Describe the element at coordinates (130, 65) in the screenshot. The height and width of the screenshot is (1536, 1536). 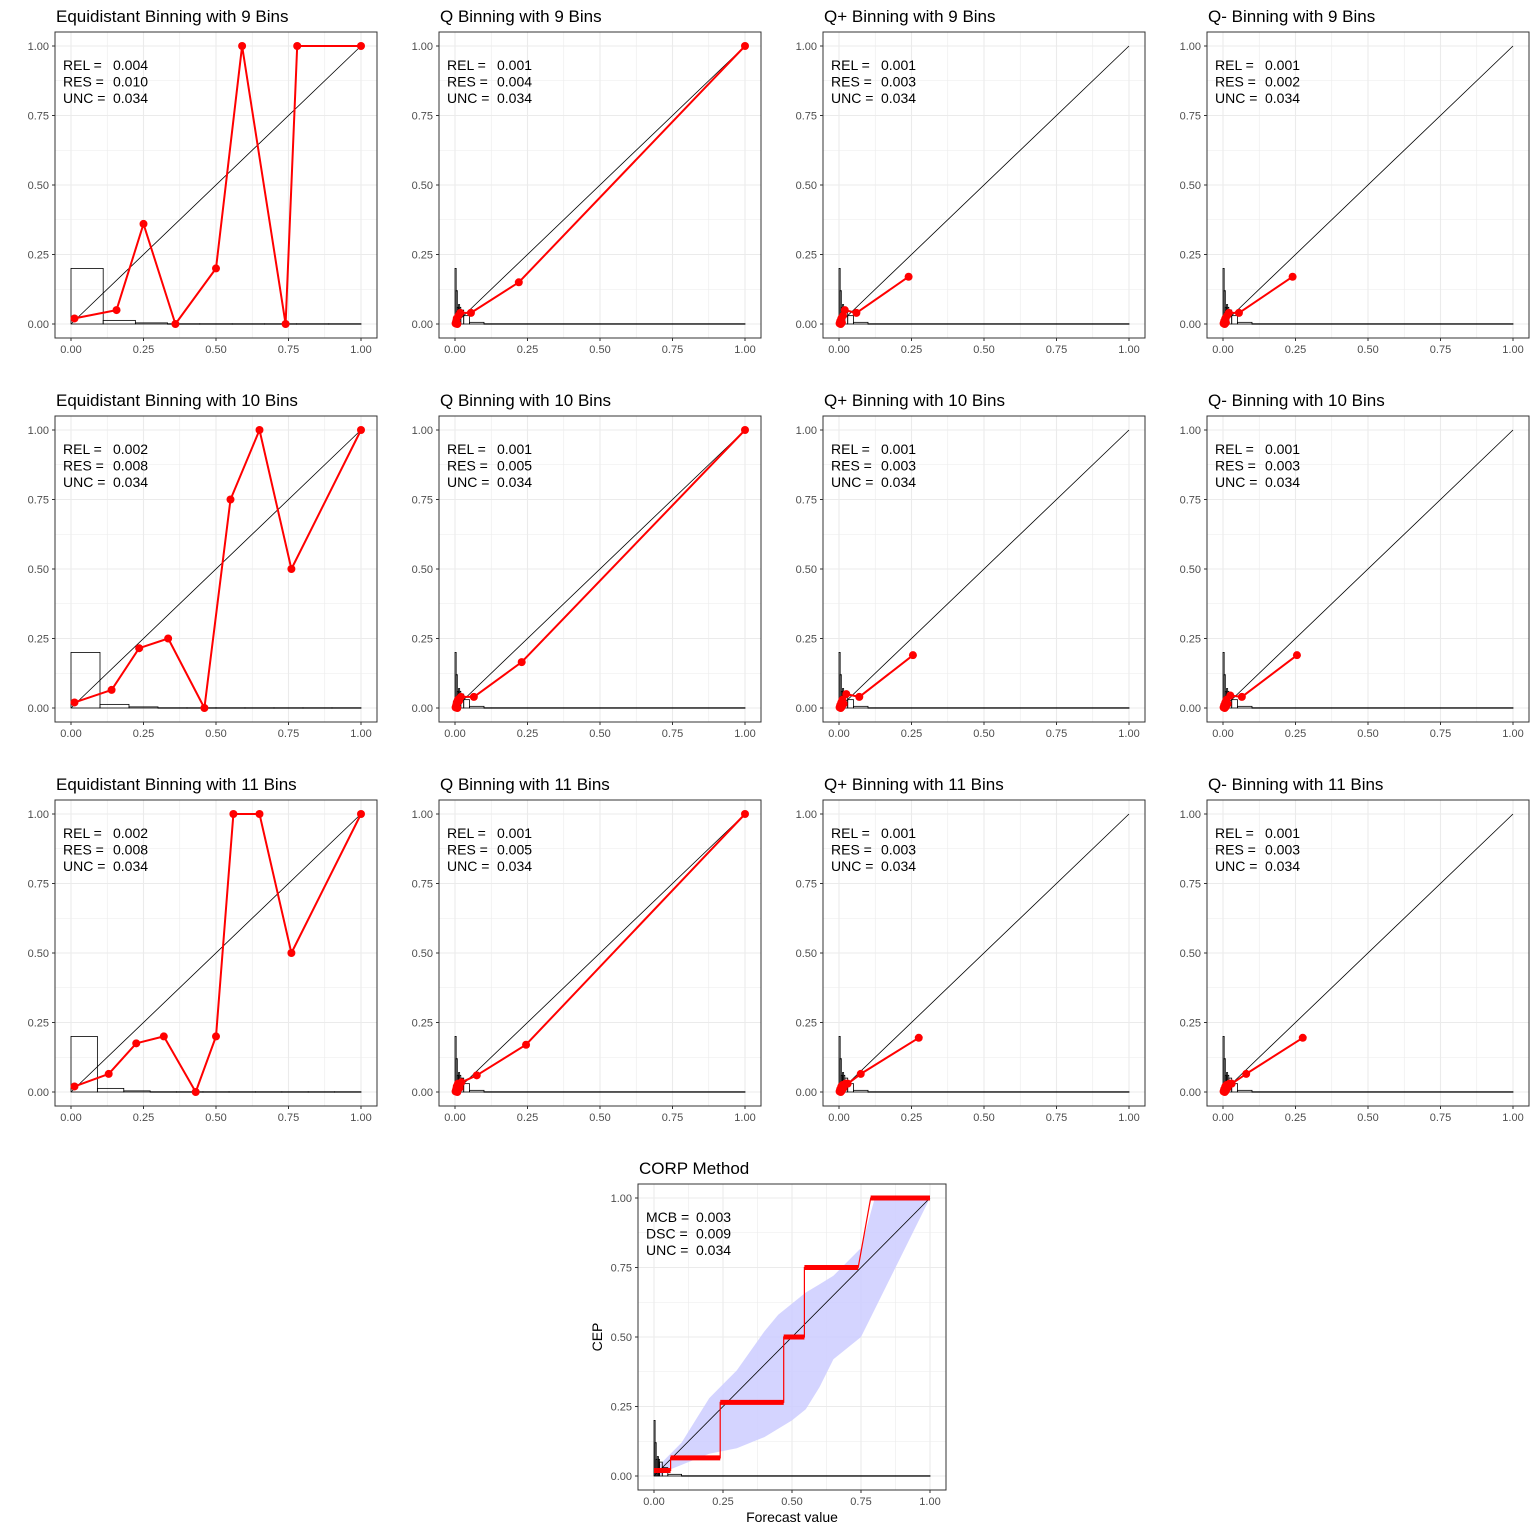
I see `stat-value: 0.004` at that location.